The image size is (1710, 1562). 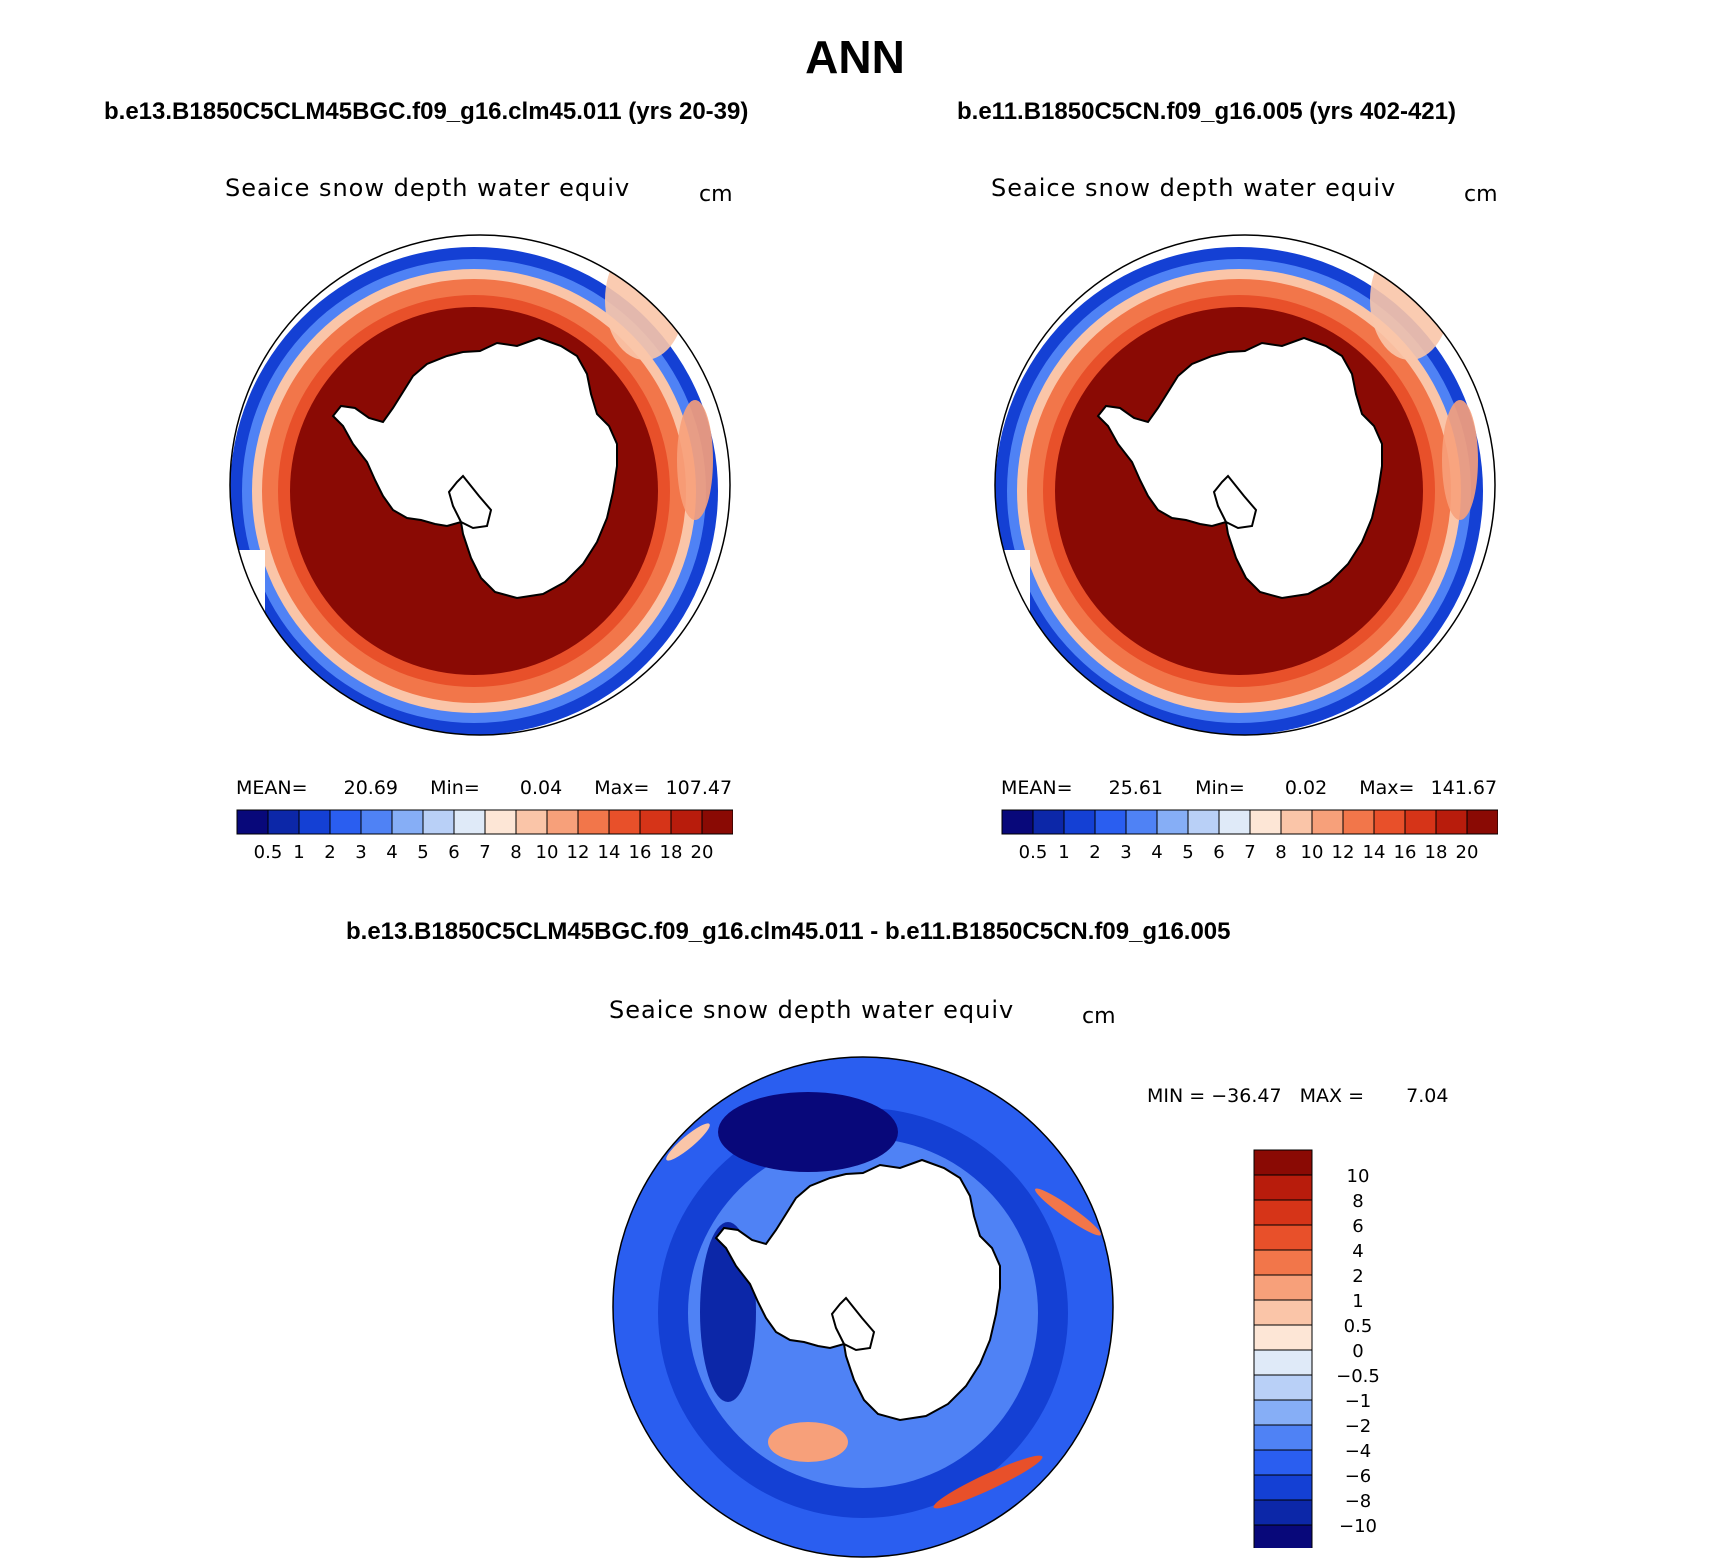 What do you see at coordinates (1358, 1426) in the screenshot?
I see `colorbar-tick-label: −2` at bounding box center [1358, 1426].